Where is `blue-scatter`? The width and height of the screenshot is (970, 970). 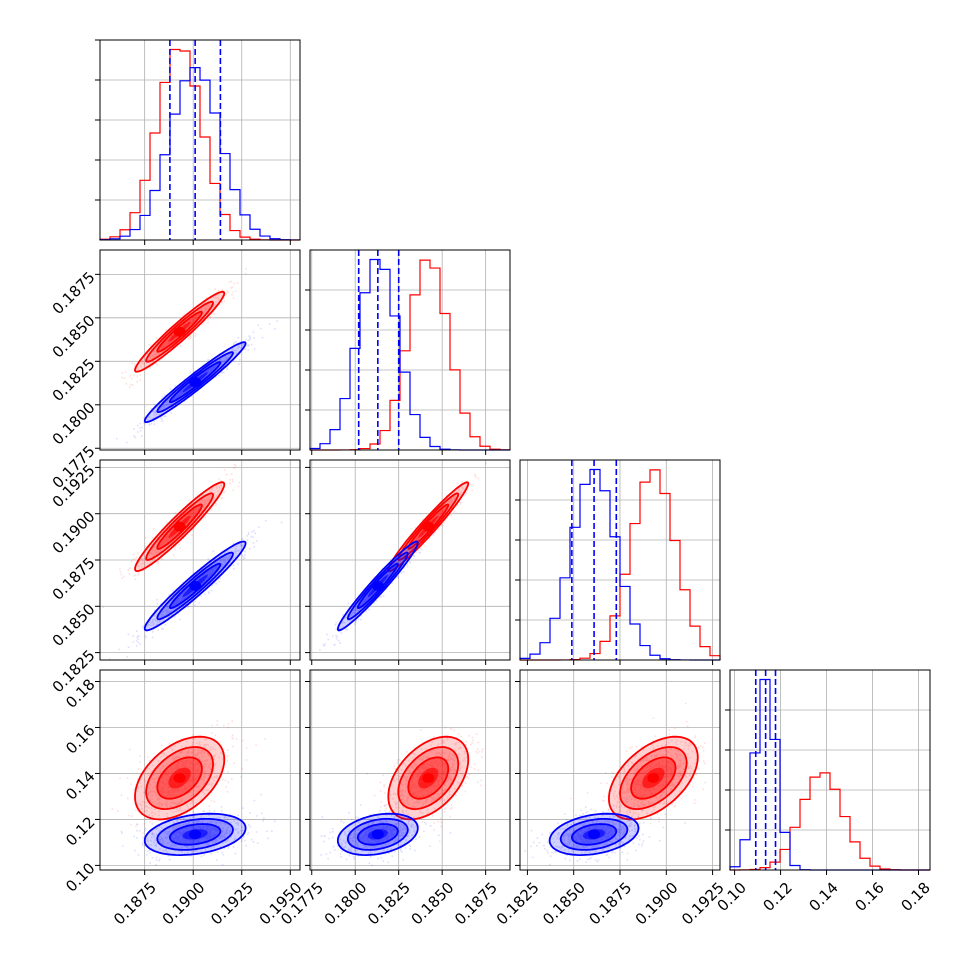
blue-scatter is located at coordinates (605, 831).